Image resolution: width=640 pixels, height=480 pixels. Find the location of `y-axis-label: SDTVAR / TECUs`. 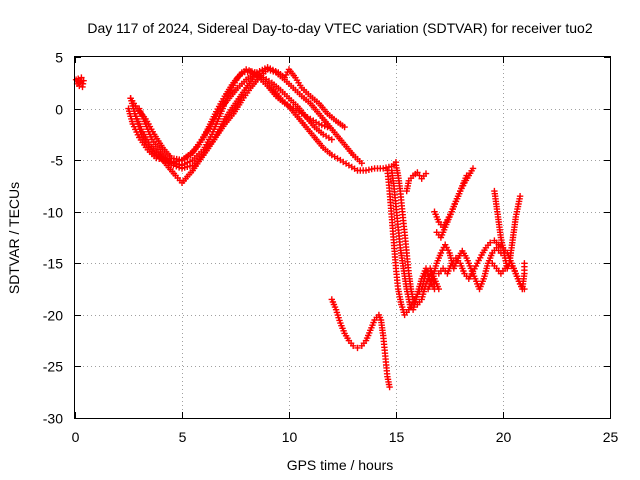

y-axis-label: SDTVAR / TECUs is located at coordinates (14, 238).